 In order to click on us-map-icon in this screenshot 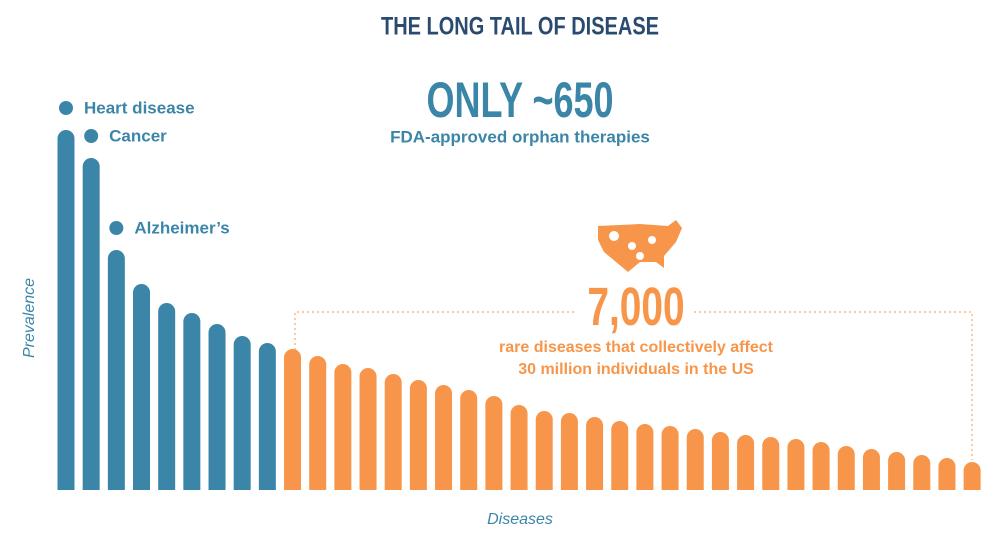, I will do `click(640, 246)`.